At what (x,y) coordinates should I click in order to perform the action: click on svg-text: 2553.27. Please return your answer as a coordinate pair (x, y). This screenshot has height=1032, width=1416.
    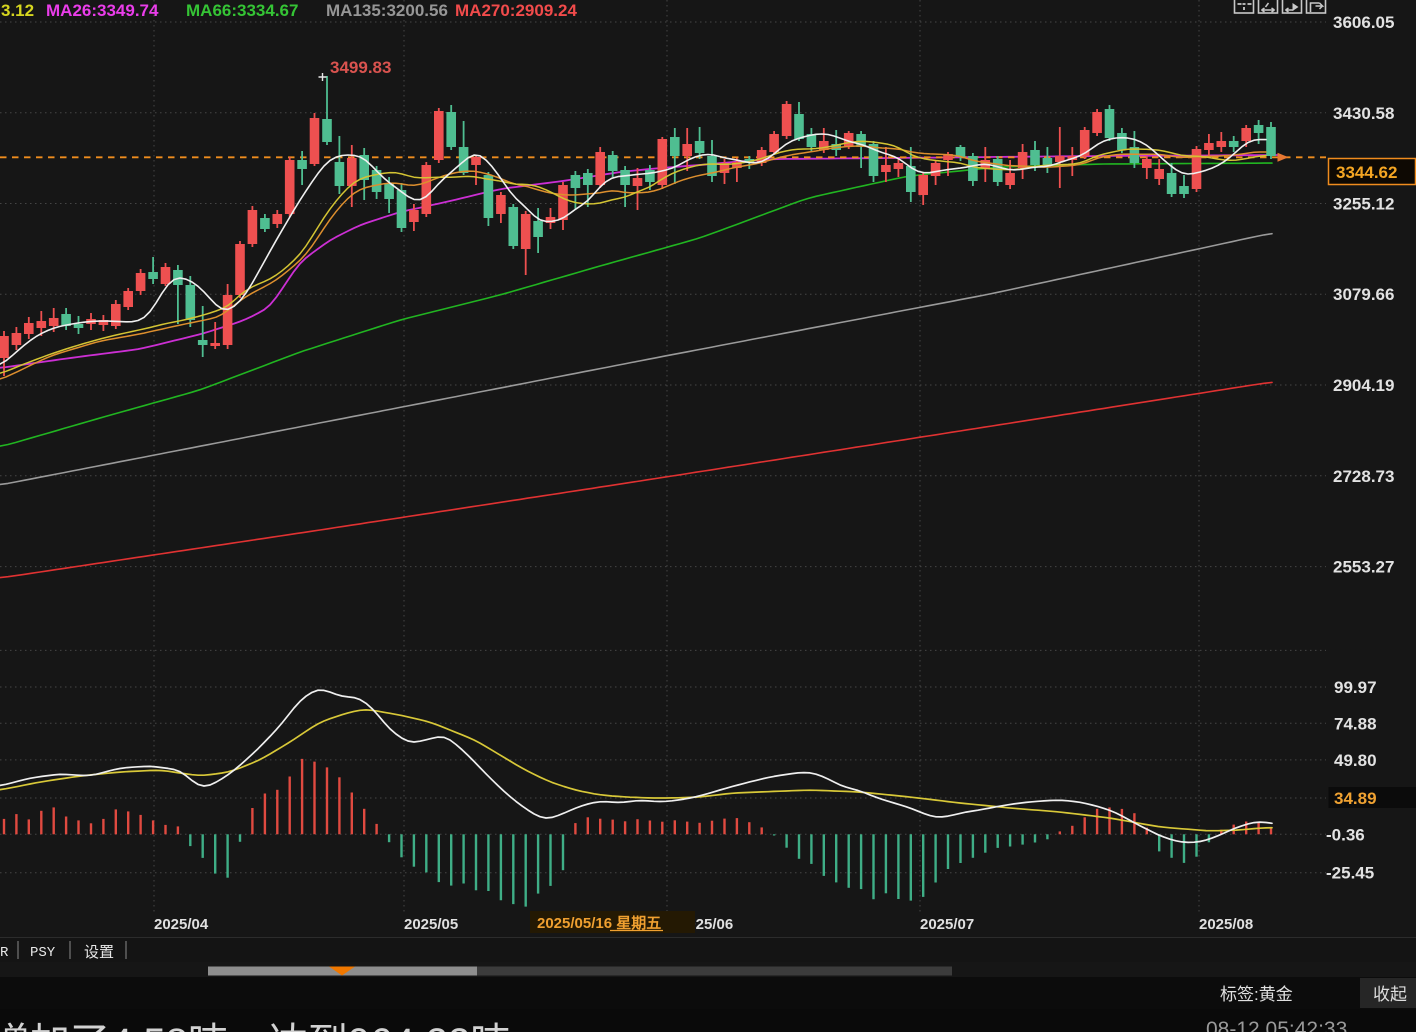
    Looking at the image, I should click on (1363, 567).